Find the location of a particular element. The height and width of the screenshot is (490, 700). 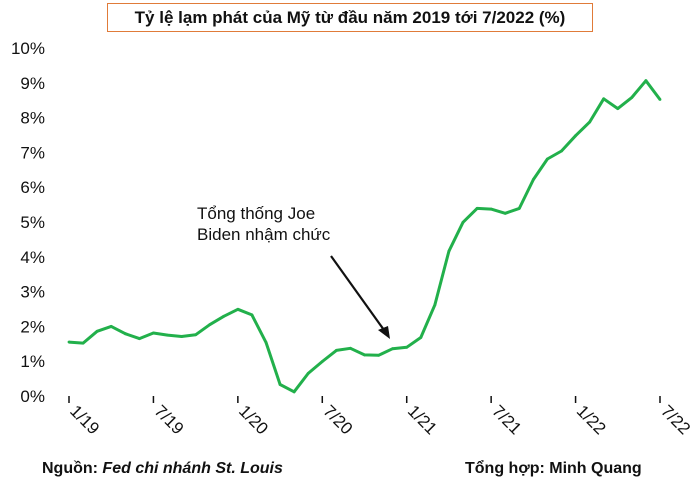

annotation-arrowhead is located at coordinates (384, 332).